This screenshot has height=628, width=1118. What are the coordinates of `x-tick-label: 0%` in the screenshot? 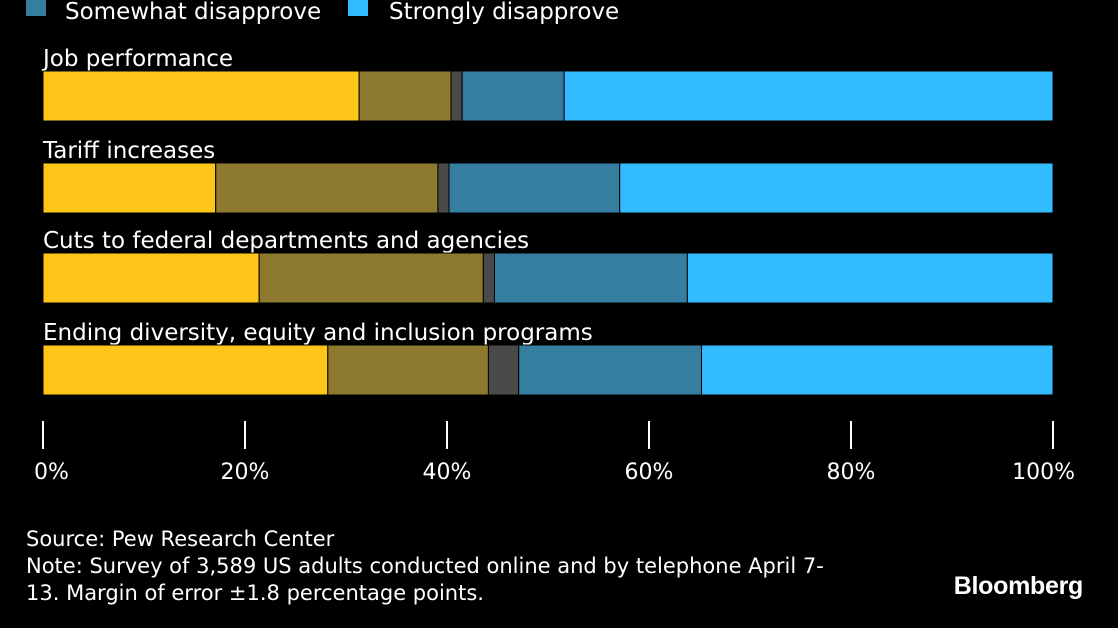 It's located at (51, 472).